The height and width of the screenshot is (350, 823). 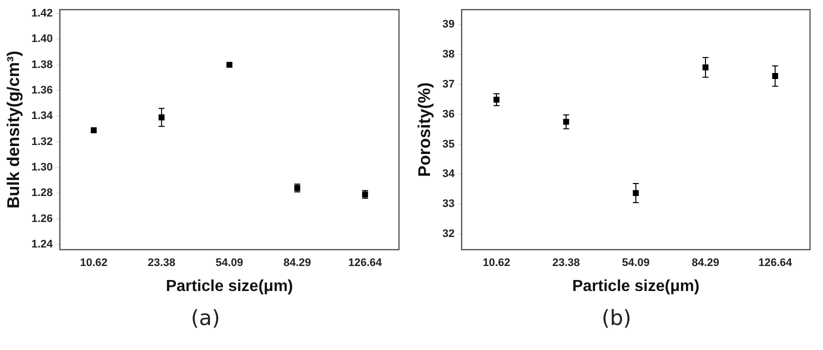 I want to click on y-tick-label: 1.24, so click(x=42, y=244).